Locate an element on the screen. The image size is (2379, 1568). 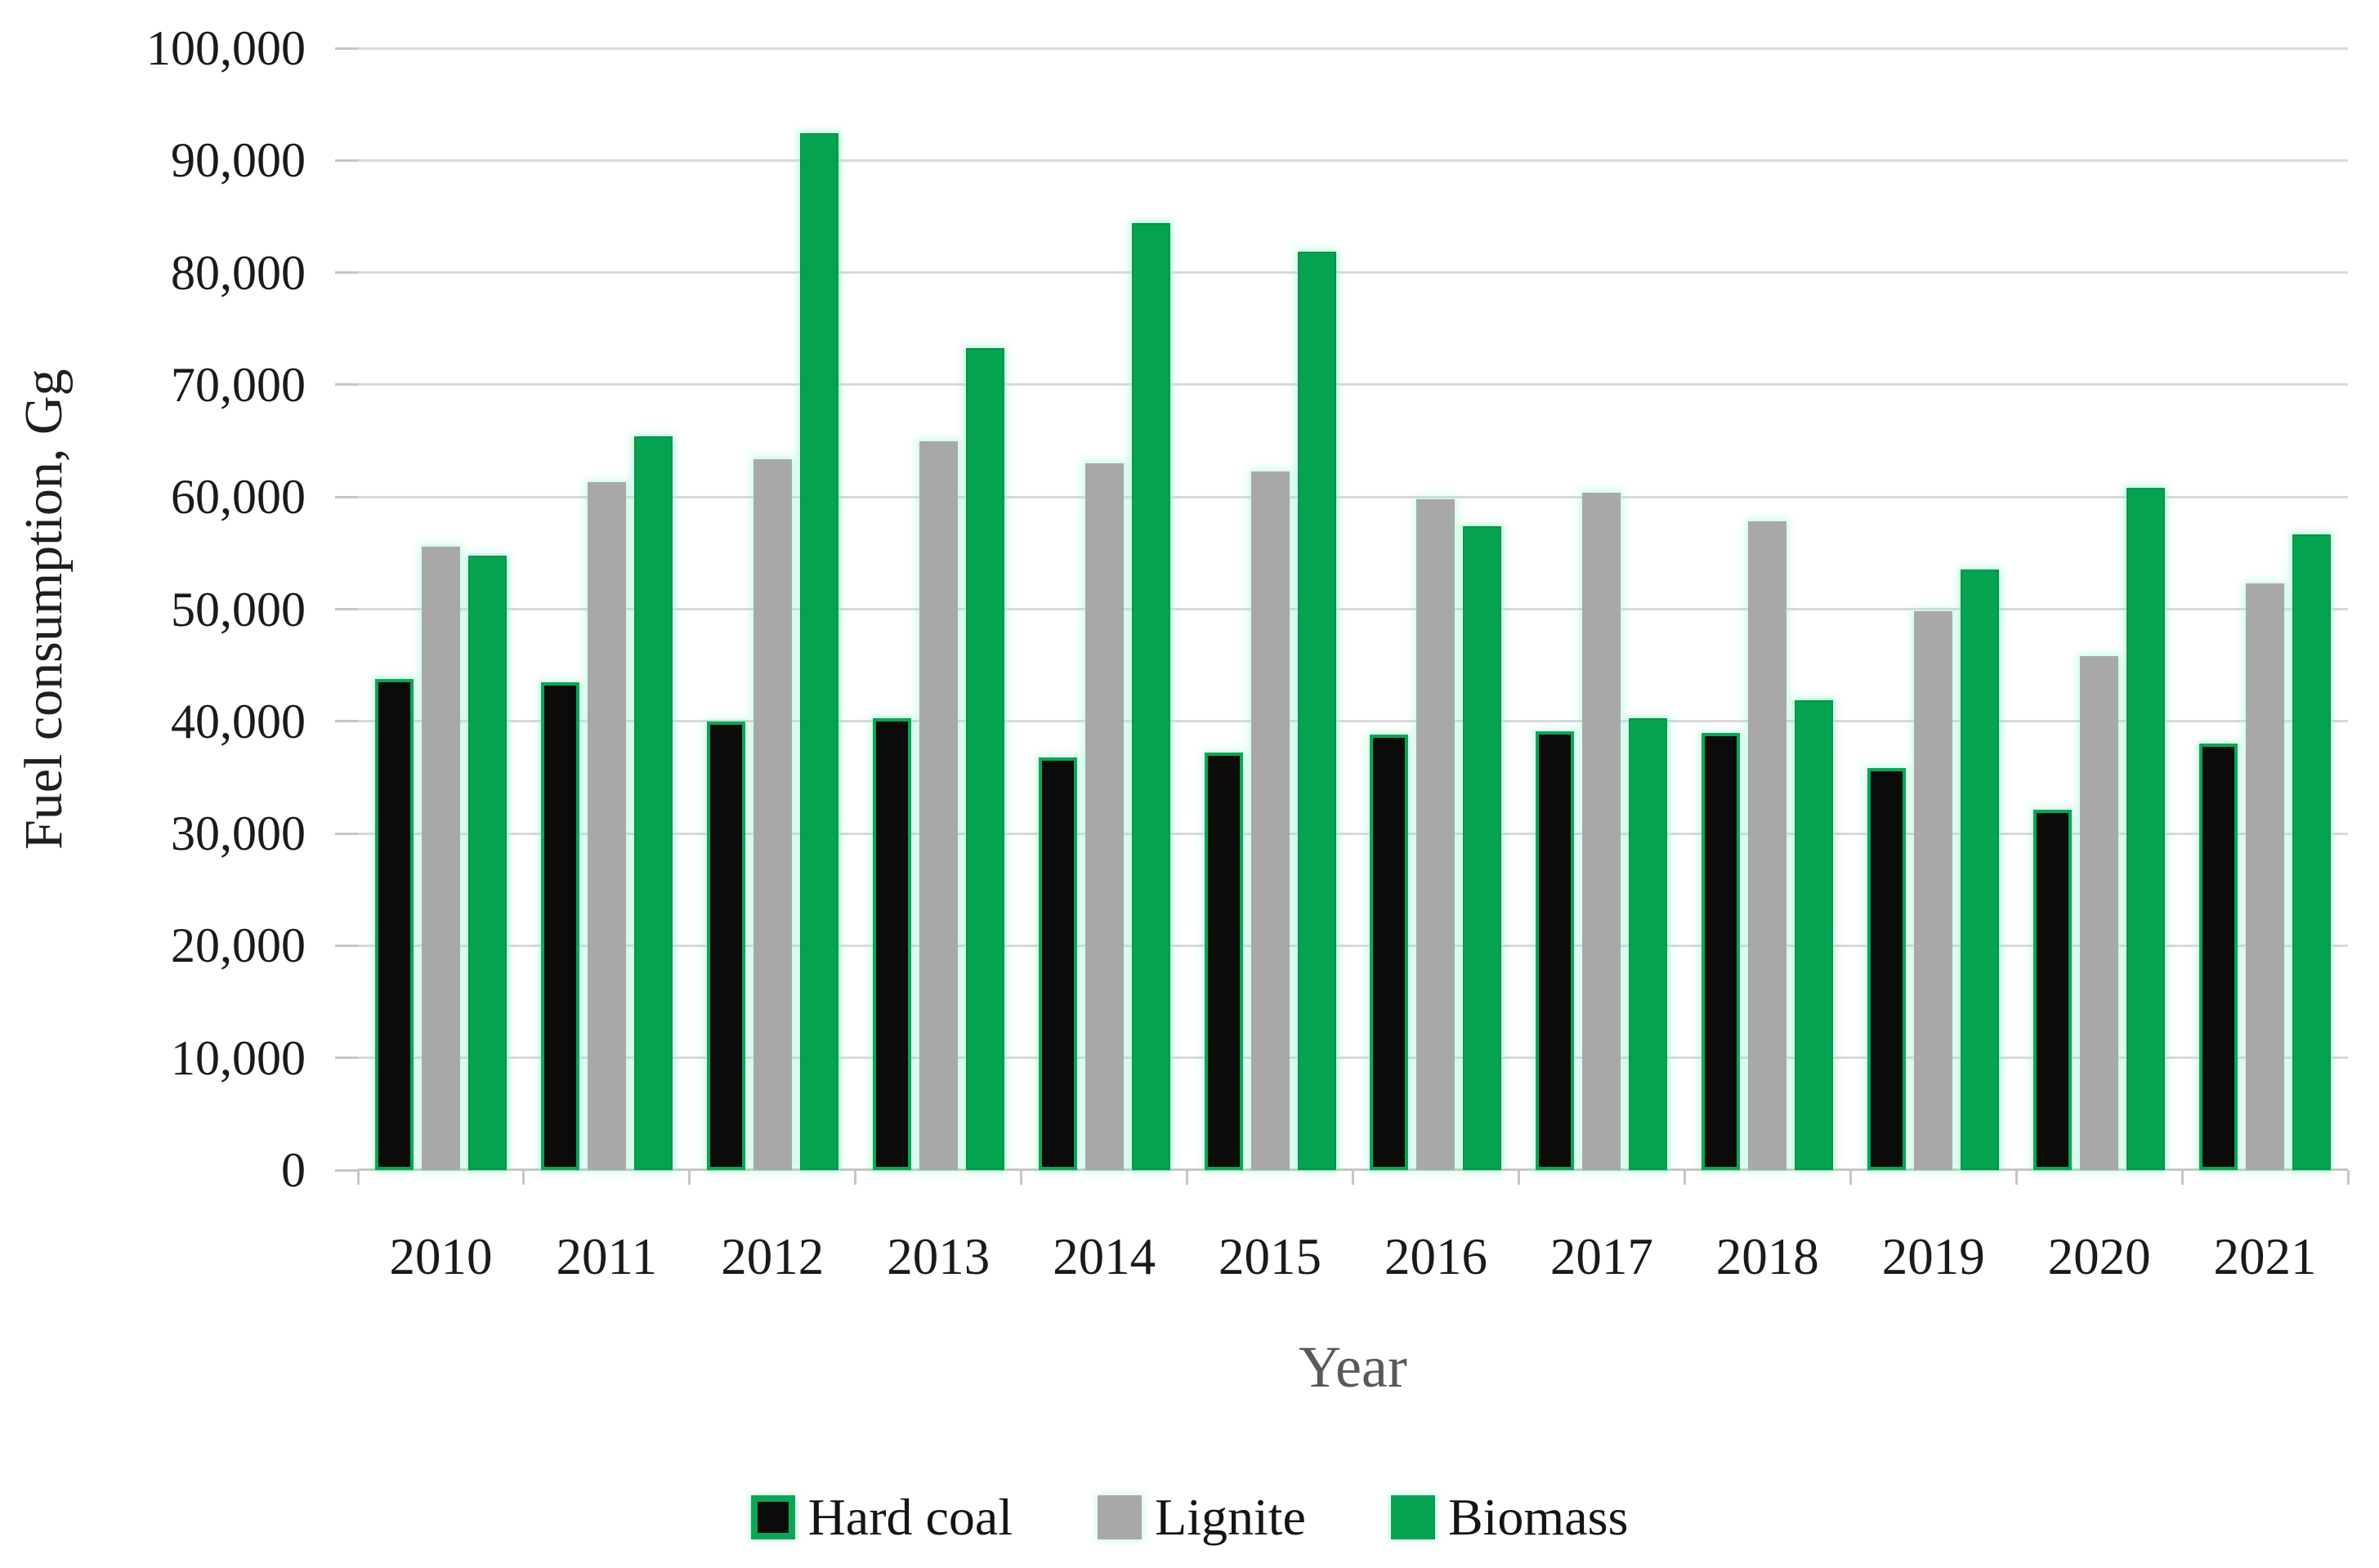
legend-item-biomass: Biomass is located at coordinates (1509, 1517).